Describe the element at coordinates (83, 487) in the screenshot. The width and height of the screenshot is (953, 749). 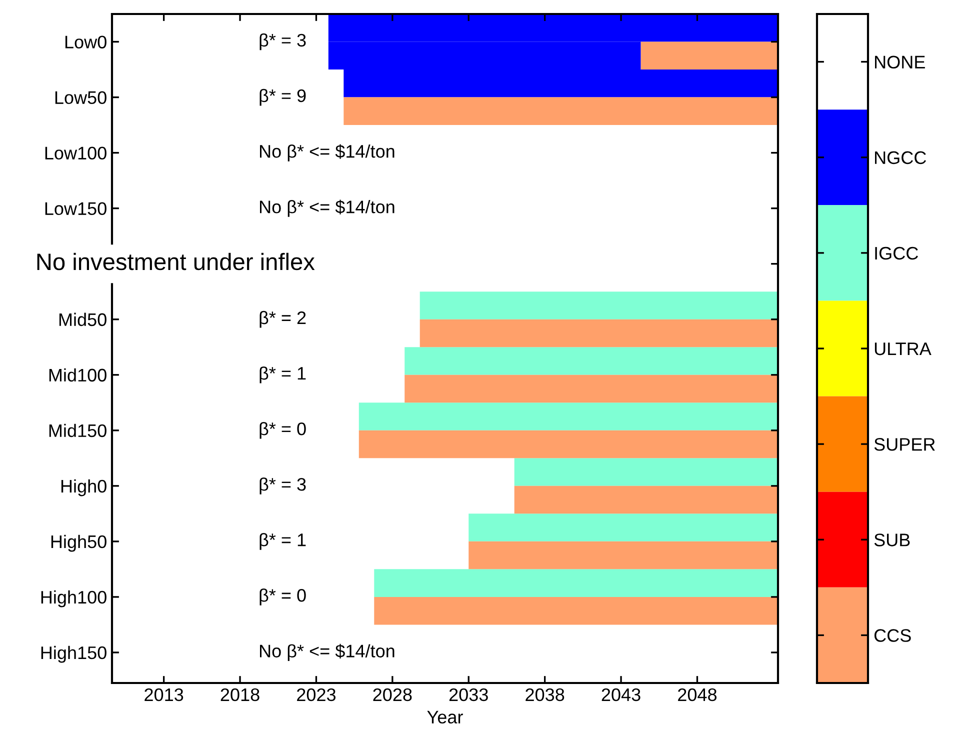
I see `y-tick-label: High0` at that location.